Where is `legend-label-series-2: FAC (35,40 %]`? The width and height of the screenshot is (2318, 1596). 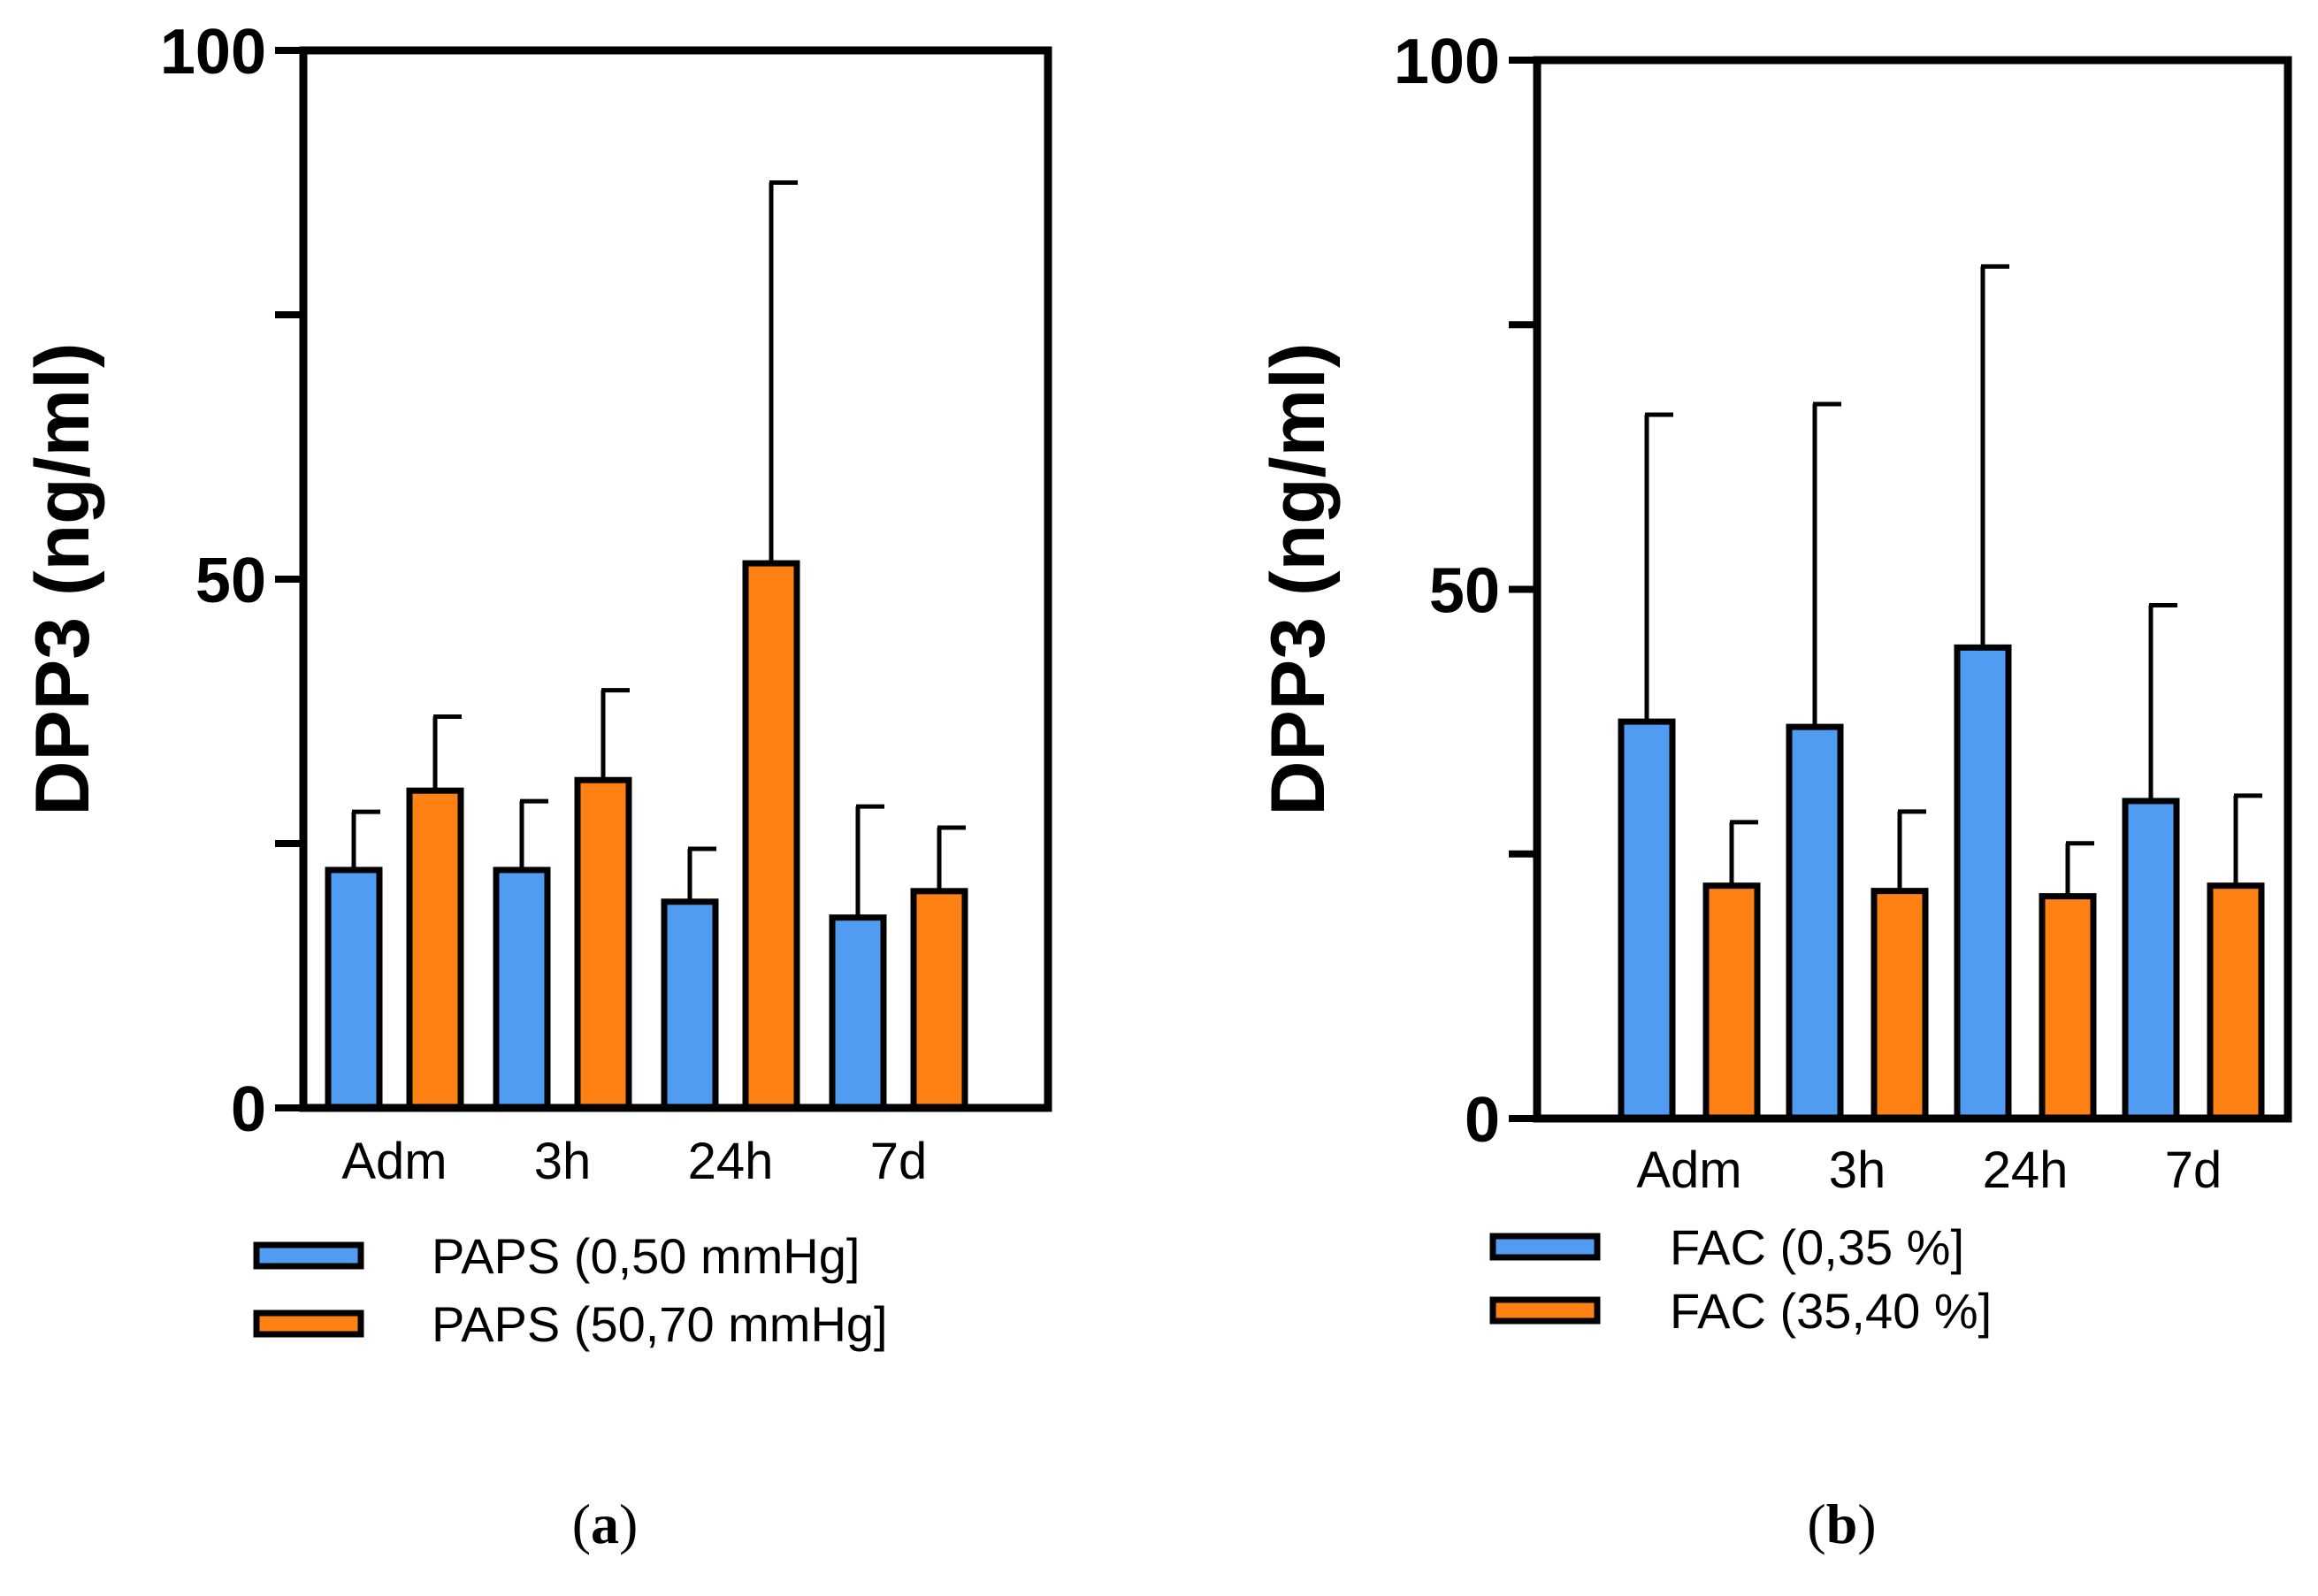 legend-label-series-2: FAC (35,40 %] is located at coordinates (1831, 1311).